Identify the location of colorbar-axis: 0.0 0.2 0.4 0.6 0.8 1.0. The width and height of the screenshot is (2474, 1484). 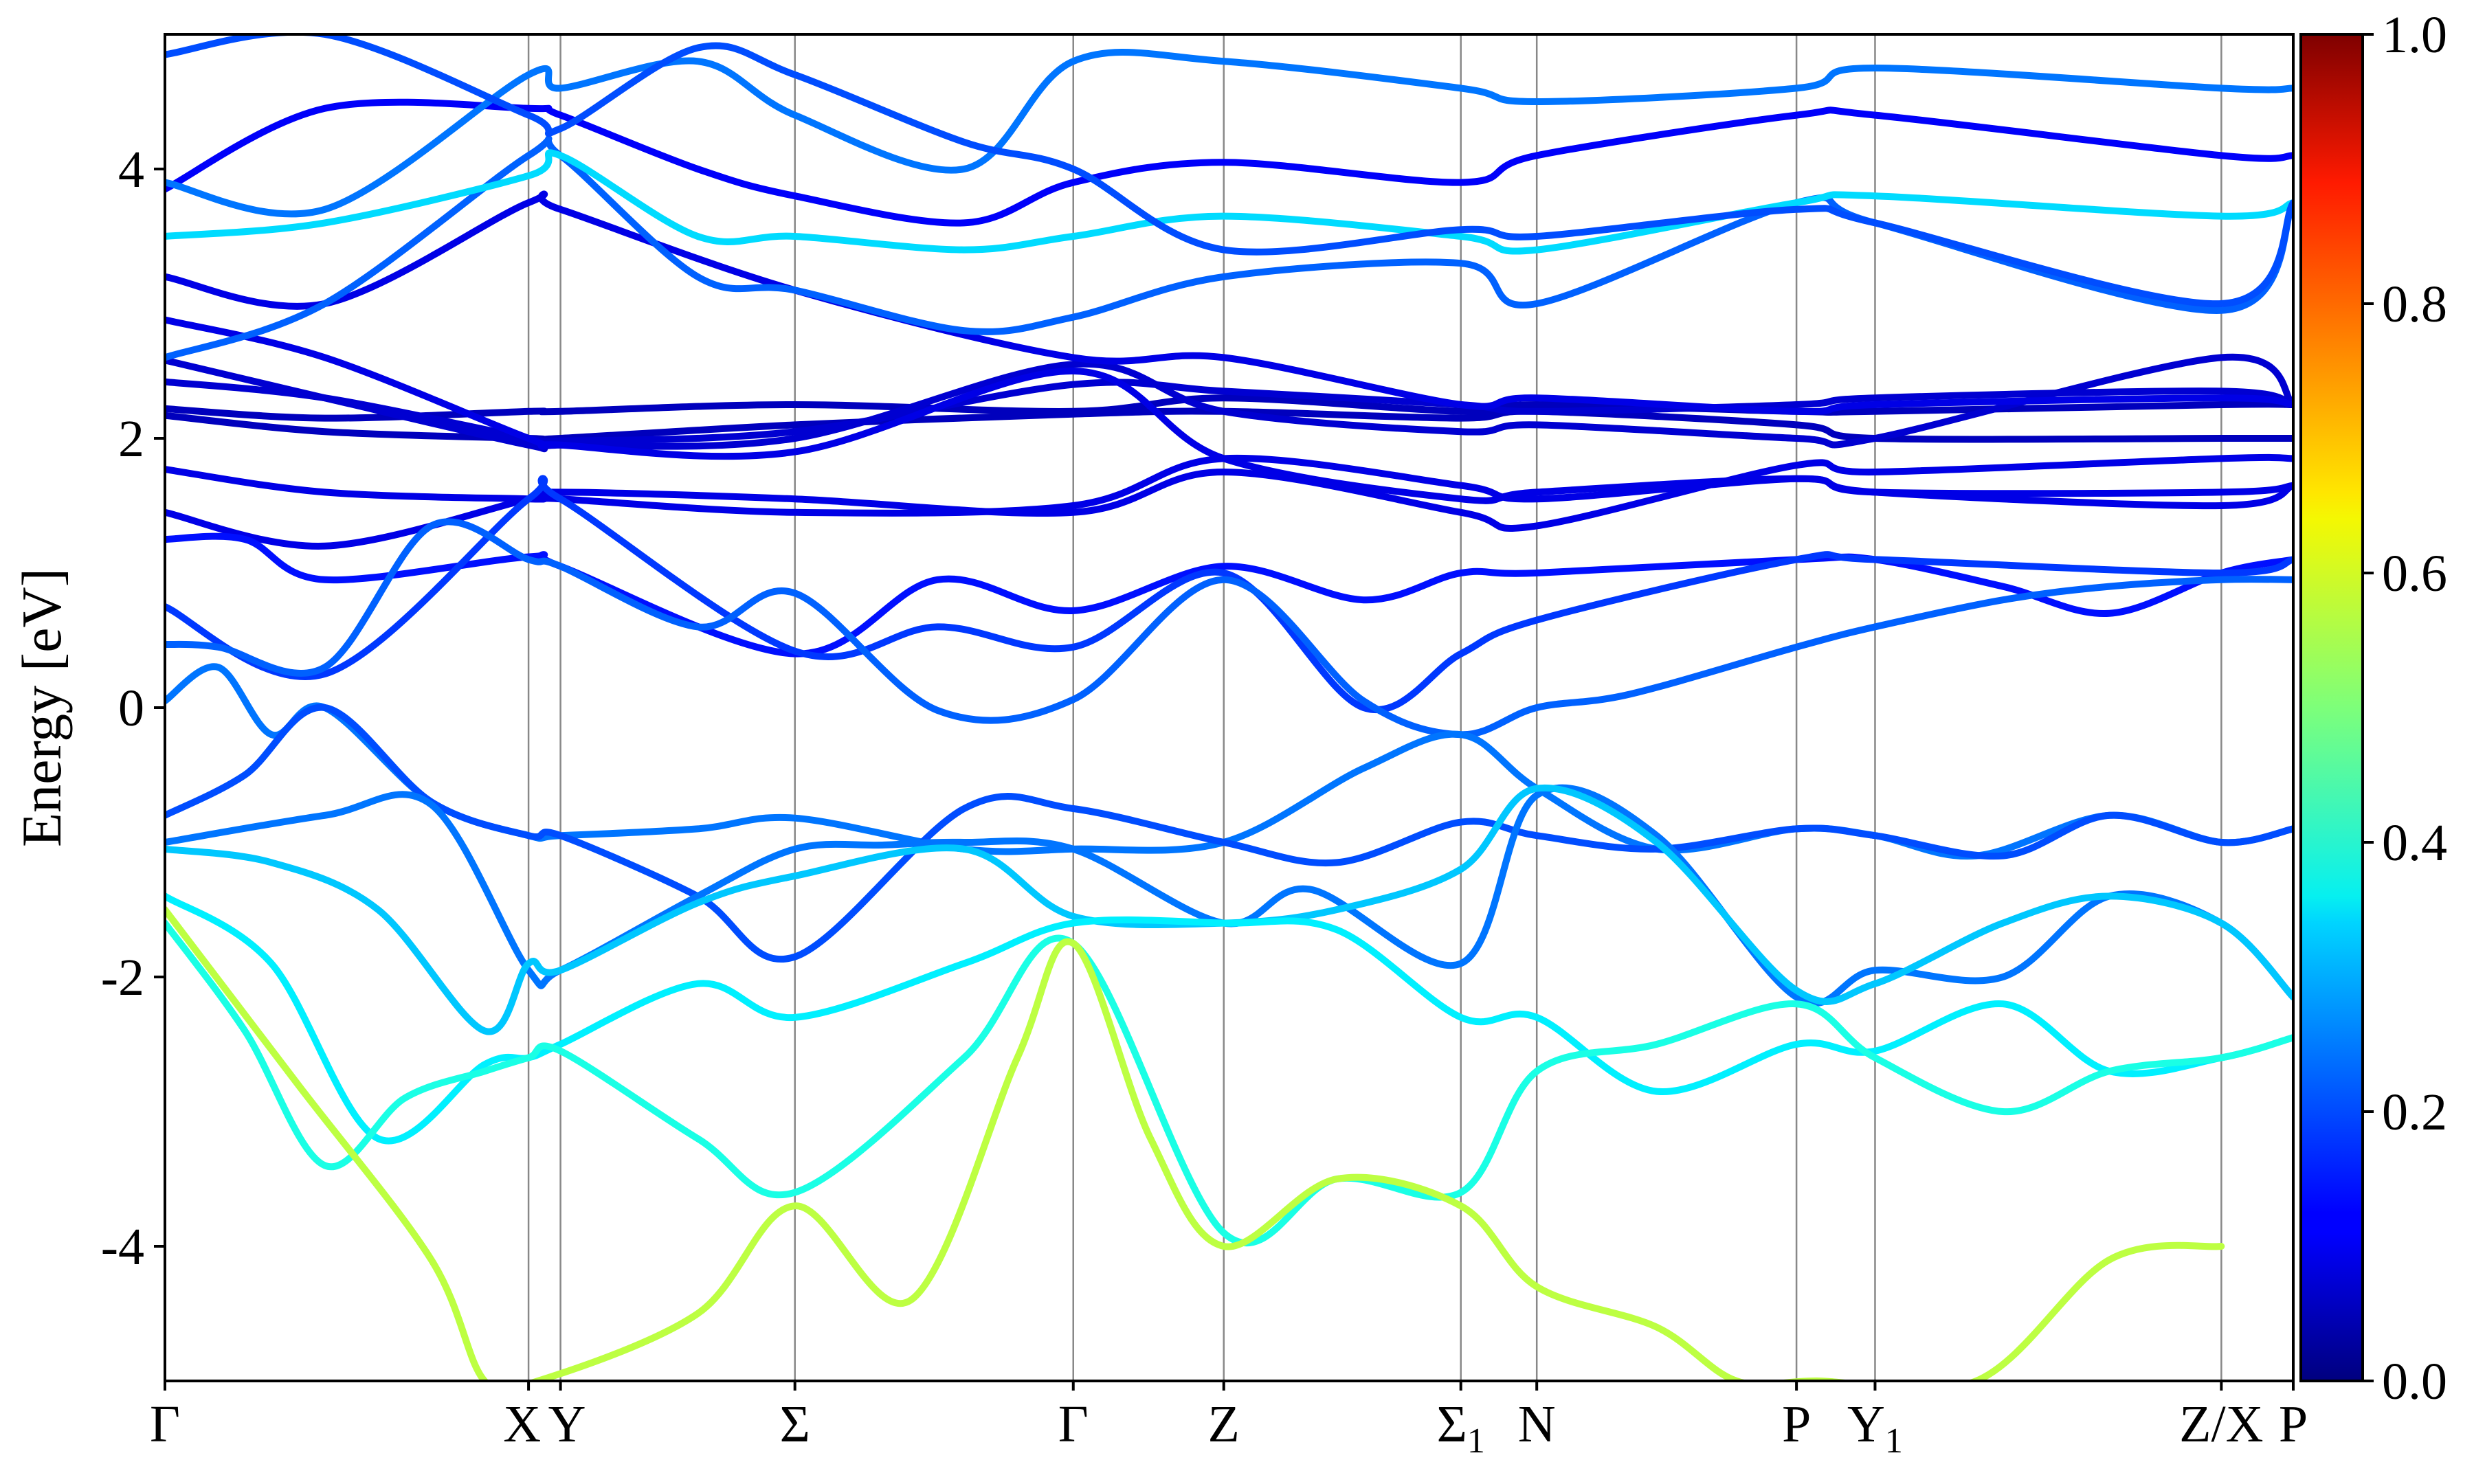
(2405, 708).